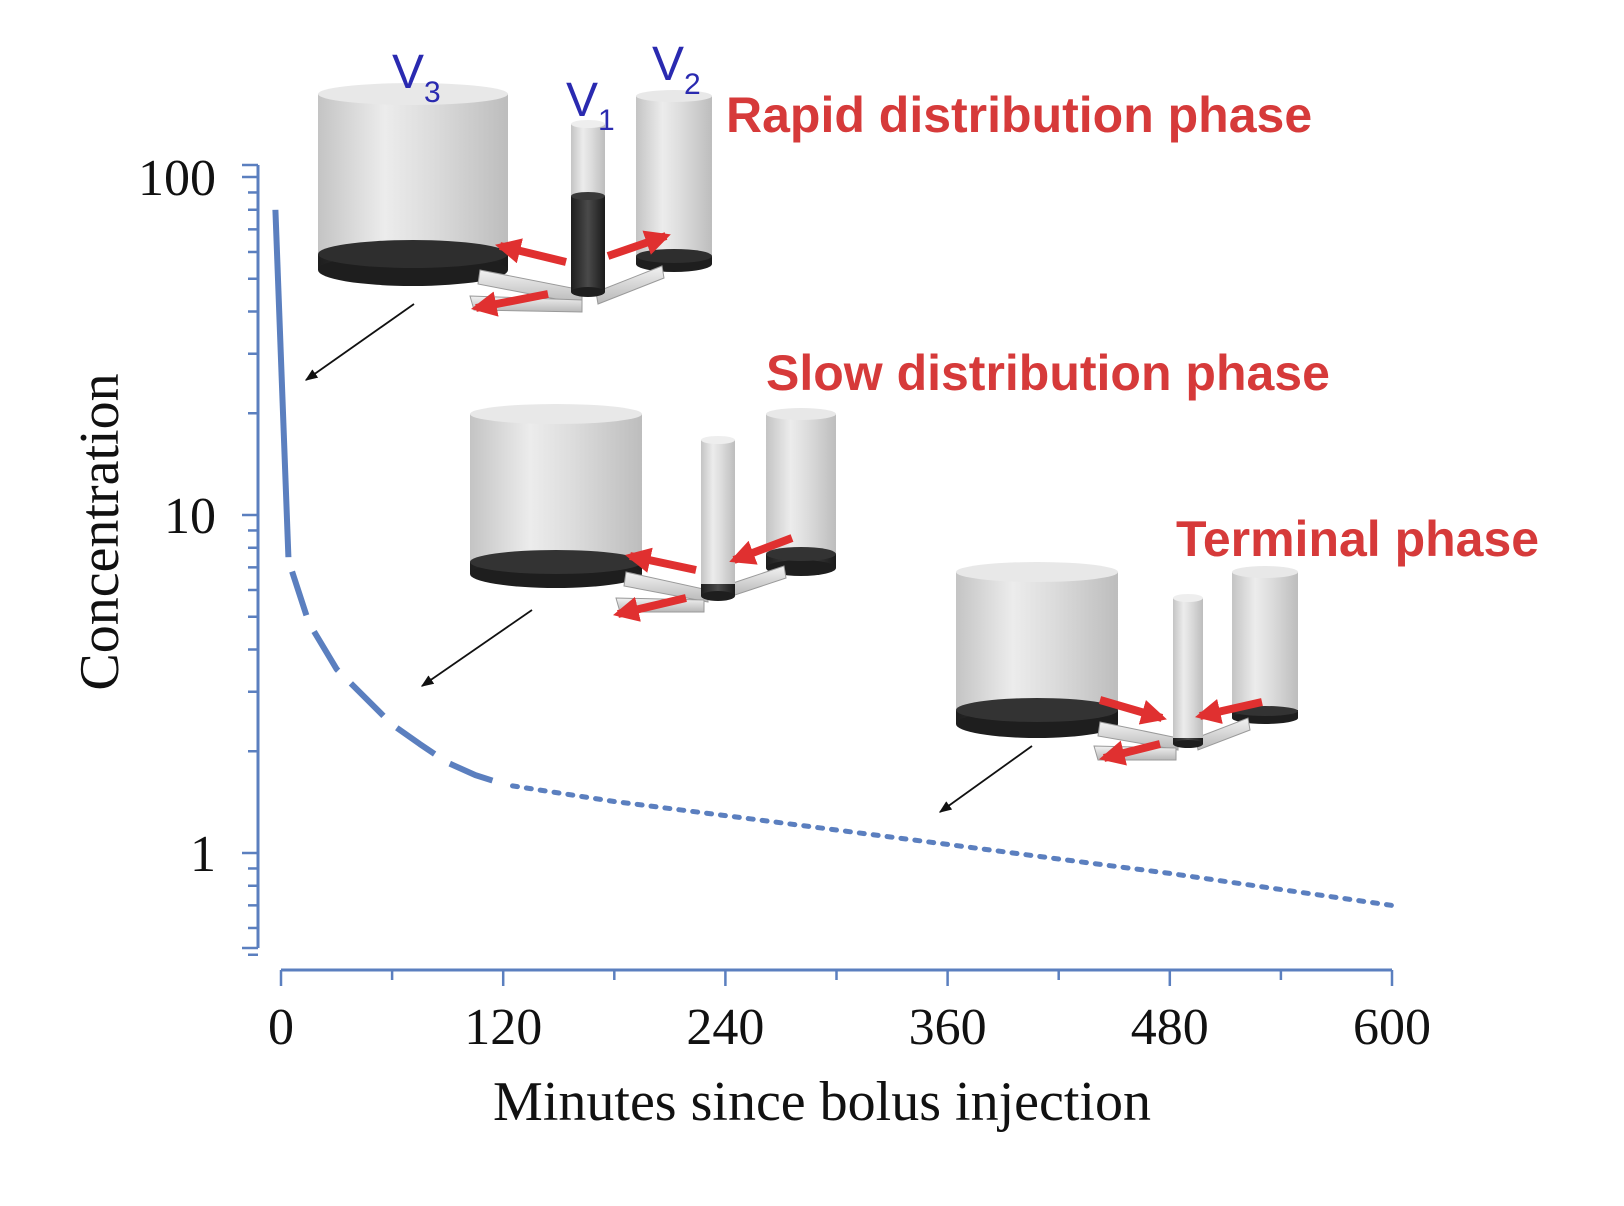 The image size is (1624, 1206). I want to click on series-line-dashed, so click(397, 678).